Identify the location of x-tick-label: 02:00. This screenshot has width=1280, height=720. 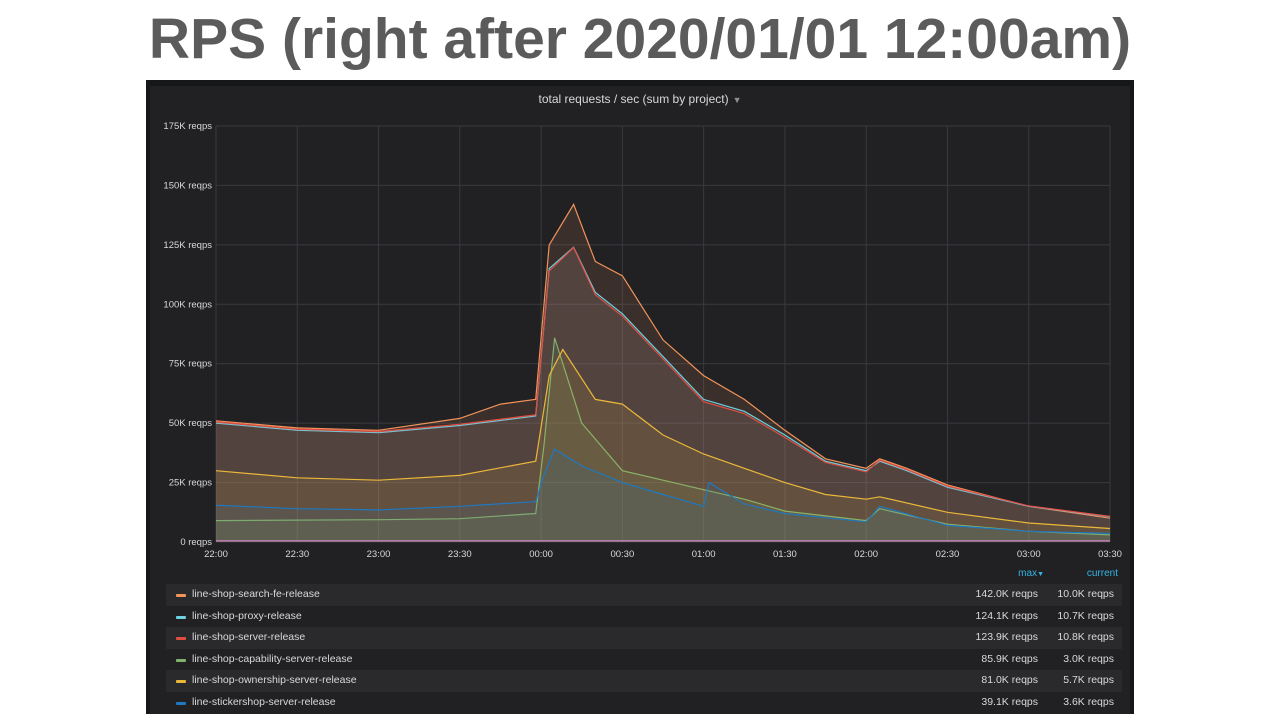
(866, 554).